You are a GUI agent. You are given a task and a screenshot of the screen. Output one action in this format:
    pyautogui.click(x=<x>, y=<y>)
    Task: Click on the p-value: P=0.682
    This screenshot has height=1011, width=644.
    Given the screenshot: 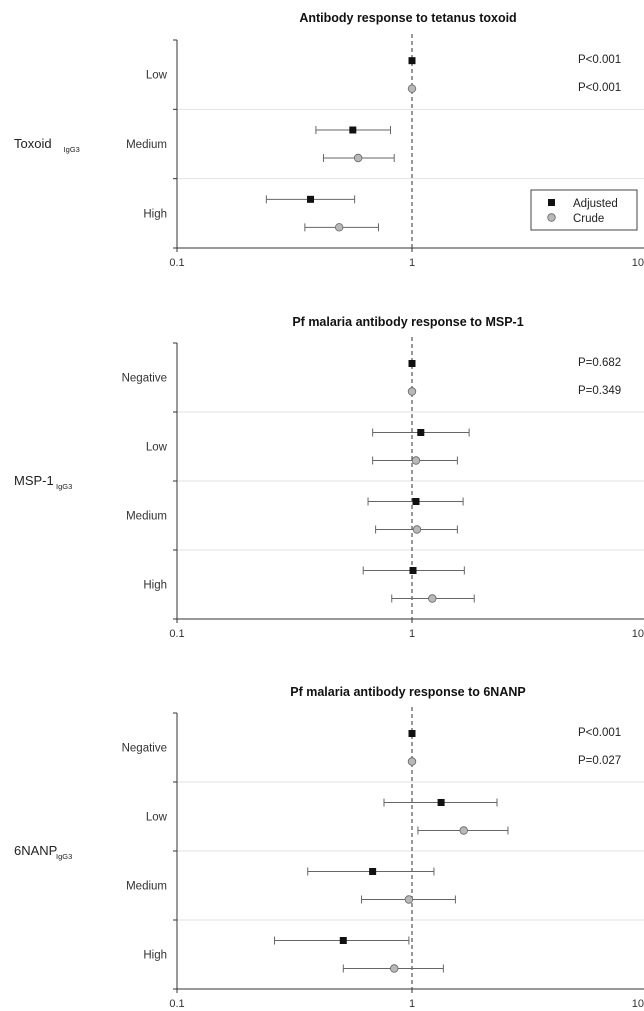 What is the action you would take?
    pyautogui.click(x=599, y=363)
    